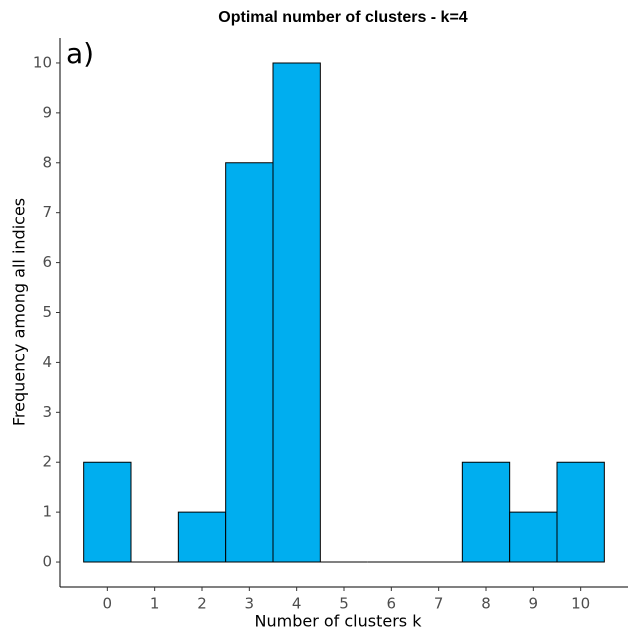 Image resolution: width=628 pixels, height=642 pixels. I want to click on y-tick-label: 10, so click(42, 62).